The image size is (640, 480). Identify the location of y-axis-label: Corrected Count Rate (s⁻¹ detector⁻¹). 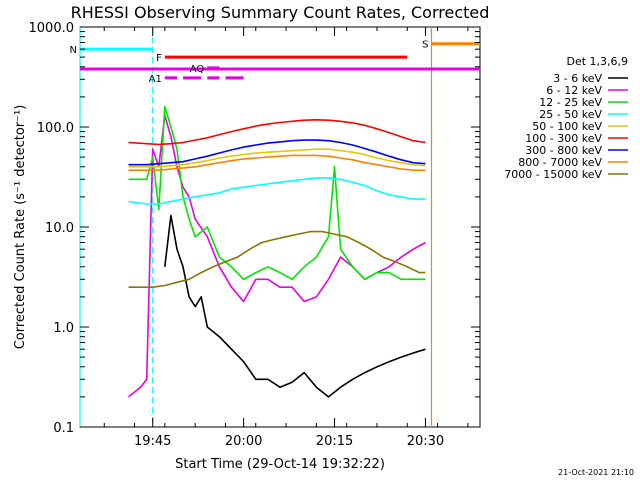
(20, 227).